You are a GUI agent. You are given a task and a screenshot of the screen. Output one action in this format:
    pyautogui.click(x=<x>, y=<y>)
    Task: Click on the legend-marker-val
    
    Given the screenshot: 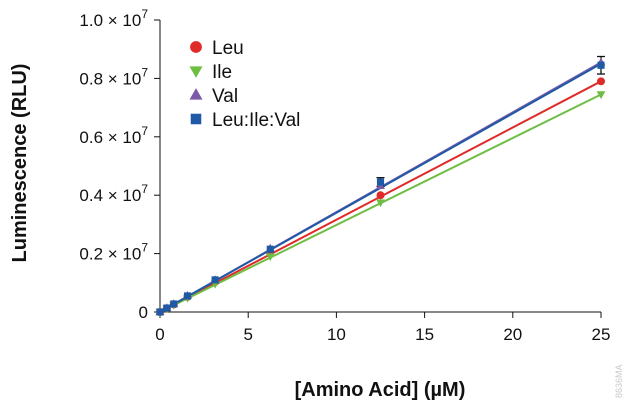 What is the action you would take?
    pyautogui.click(x=196, y=94)
    